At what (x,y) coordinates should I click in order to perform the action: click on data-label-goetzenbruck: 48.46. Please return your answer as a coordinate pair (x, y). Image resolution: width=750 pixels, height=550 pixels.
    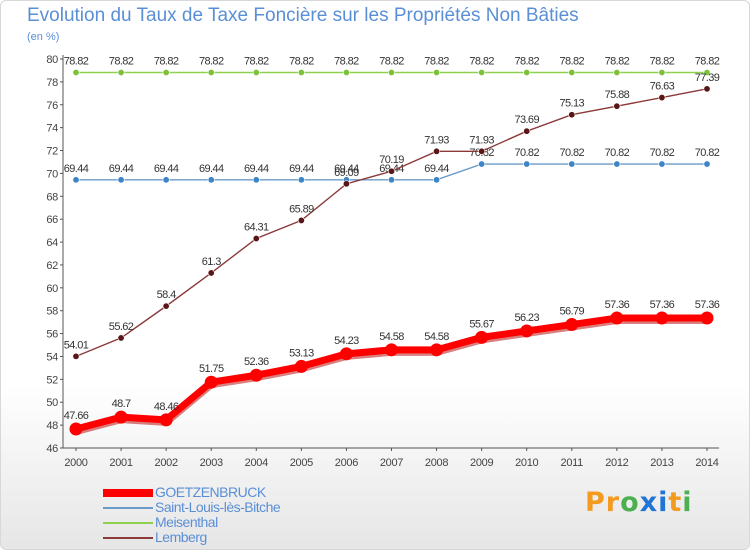
    Looking at the image, I should click on (166, 407).